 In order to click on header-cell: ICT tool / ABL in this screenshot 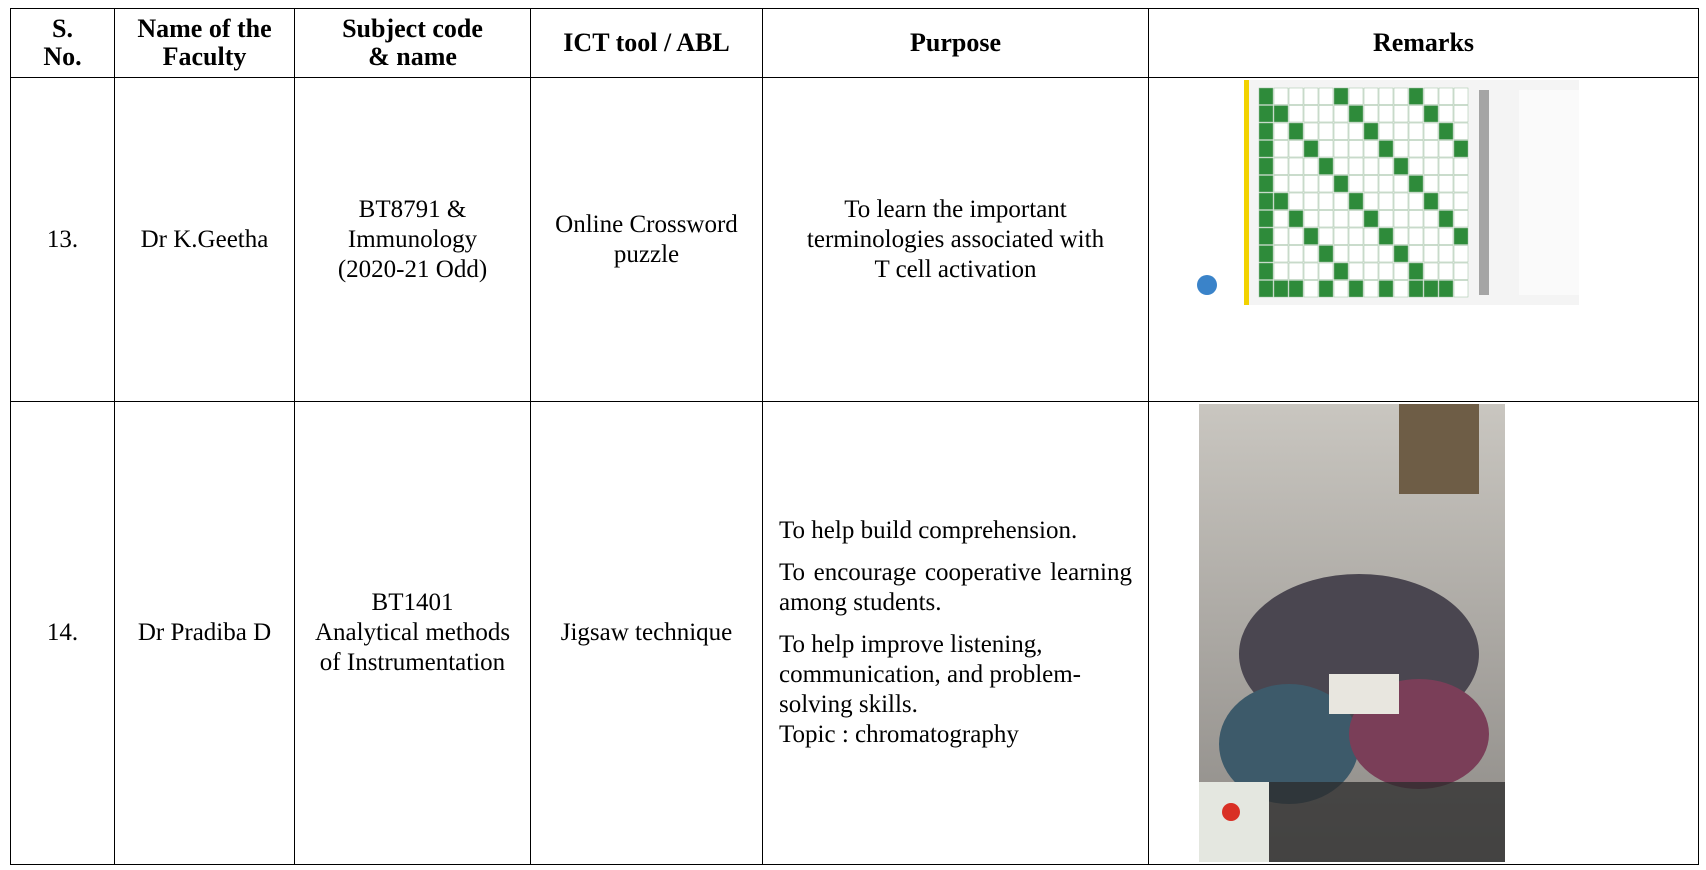, I will do `click(646, 43)`.